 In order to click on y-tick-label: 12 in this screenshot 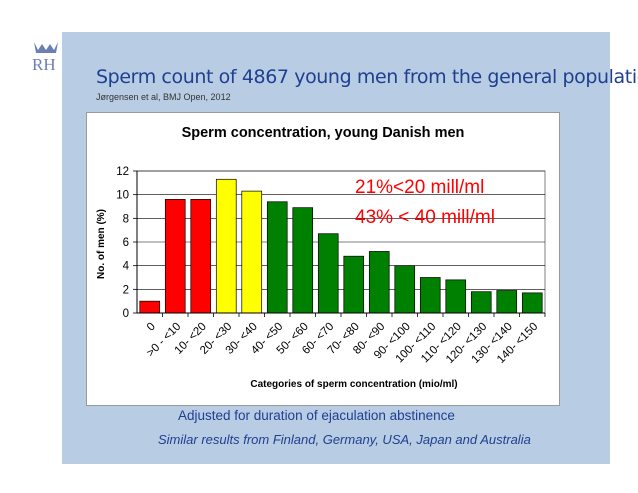, I will do `click(122, 172)`.